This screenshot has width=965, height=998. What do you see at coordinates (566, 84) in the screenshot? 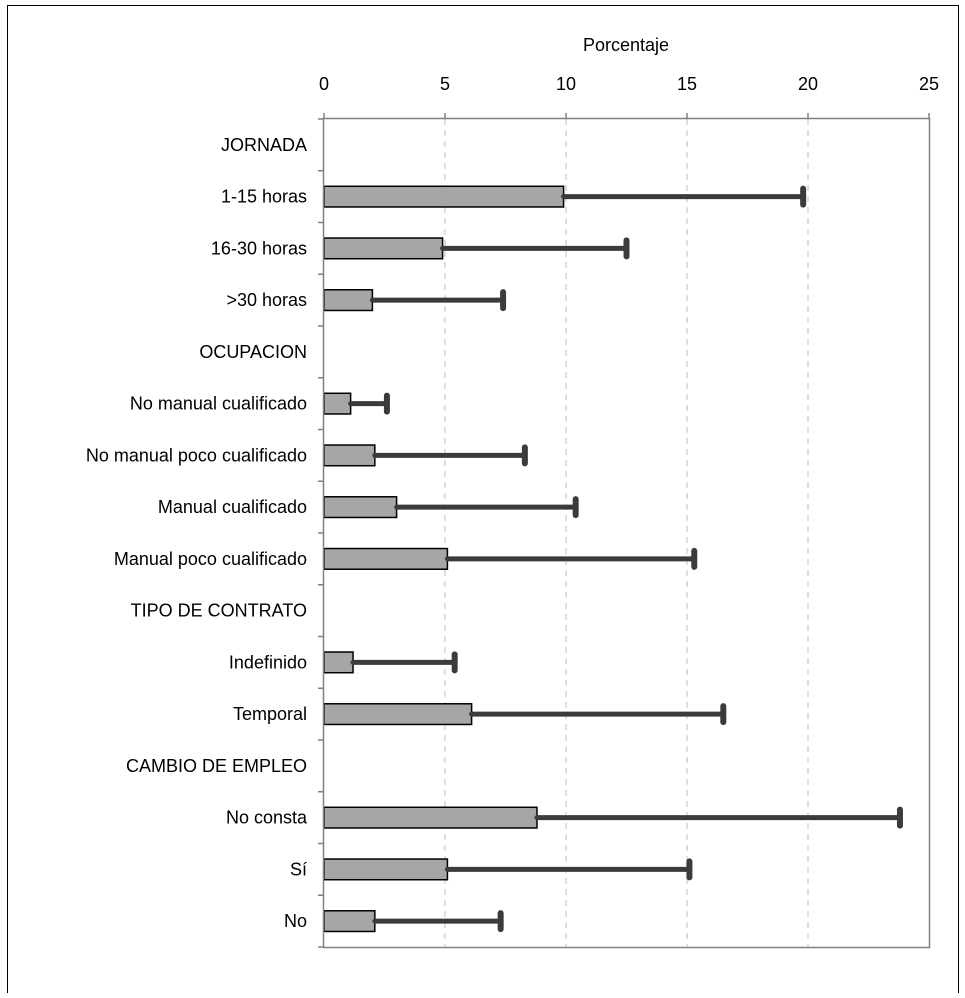
I see `x-tick-label: 10` at bounding box center [566, 84].